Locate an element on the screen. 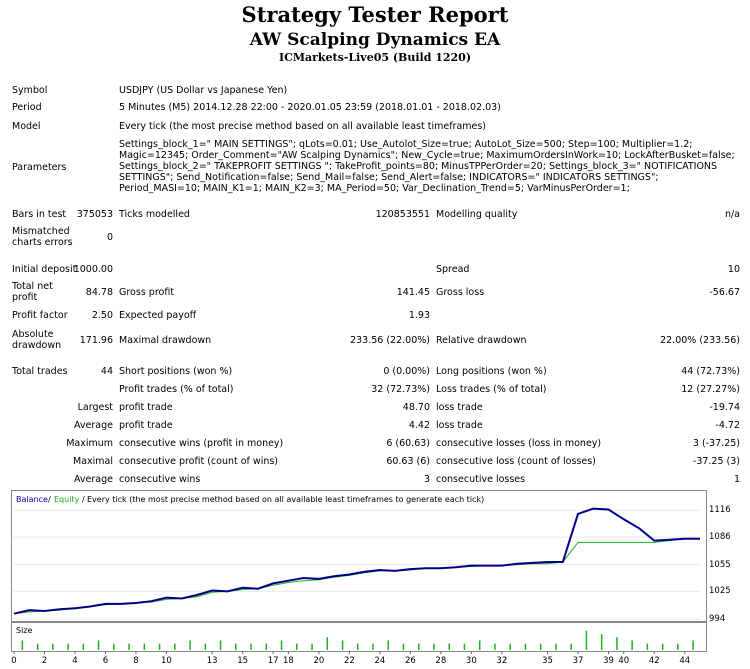 The width and height of the screenshot is (750, 669). bars-label: Bars in test is located at coordinates (39, 214).